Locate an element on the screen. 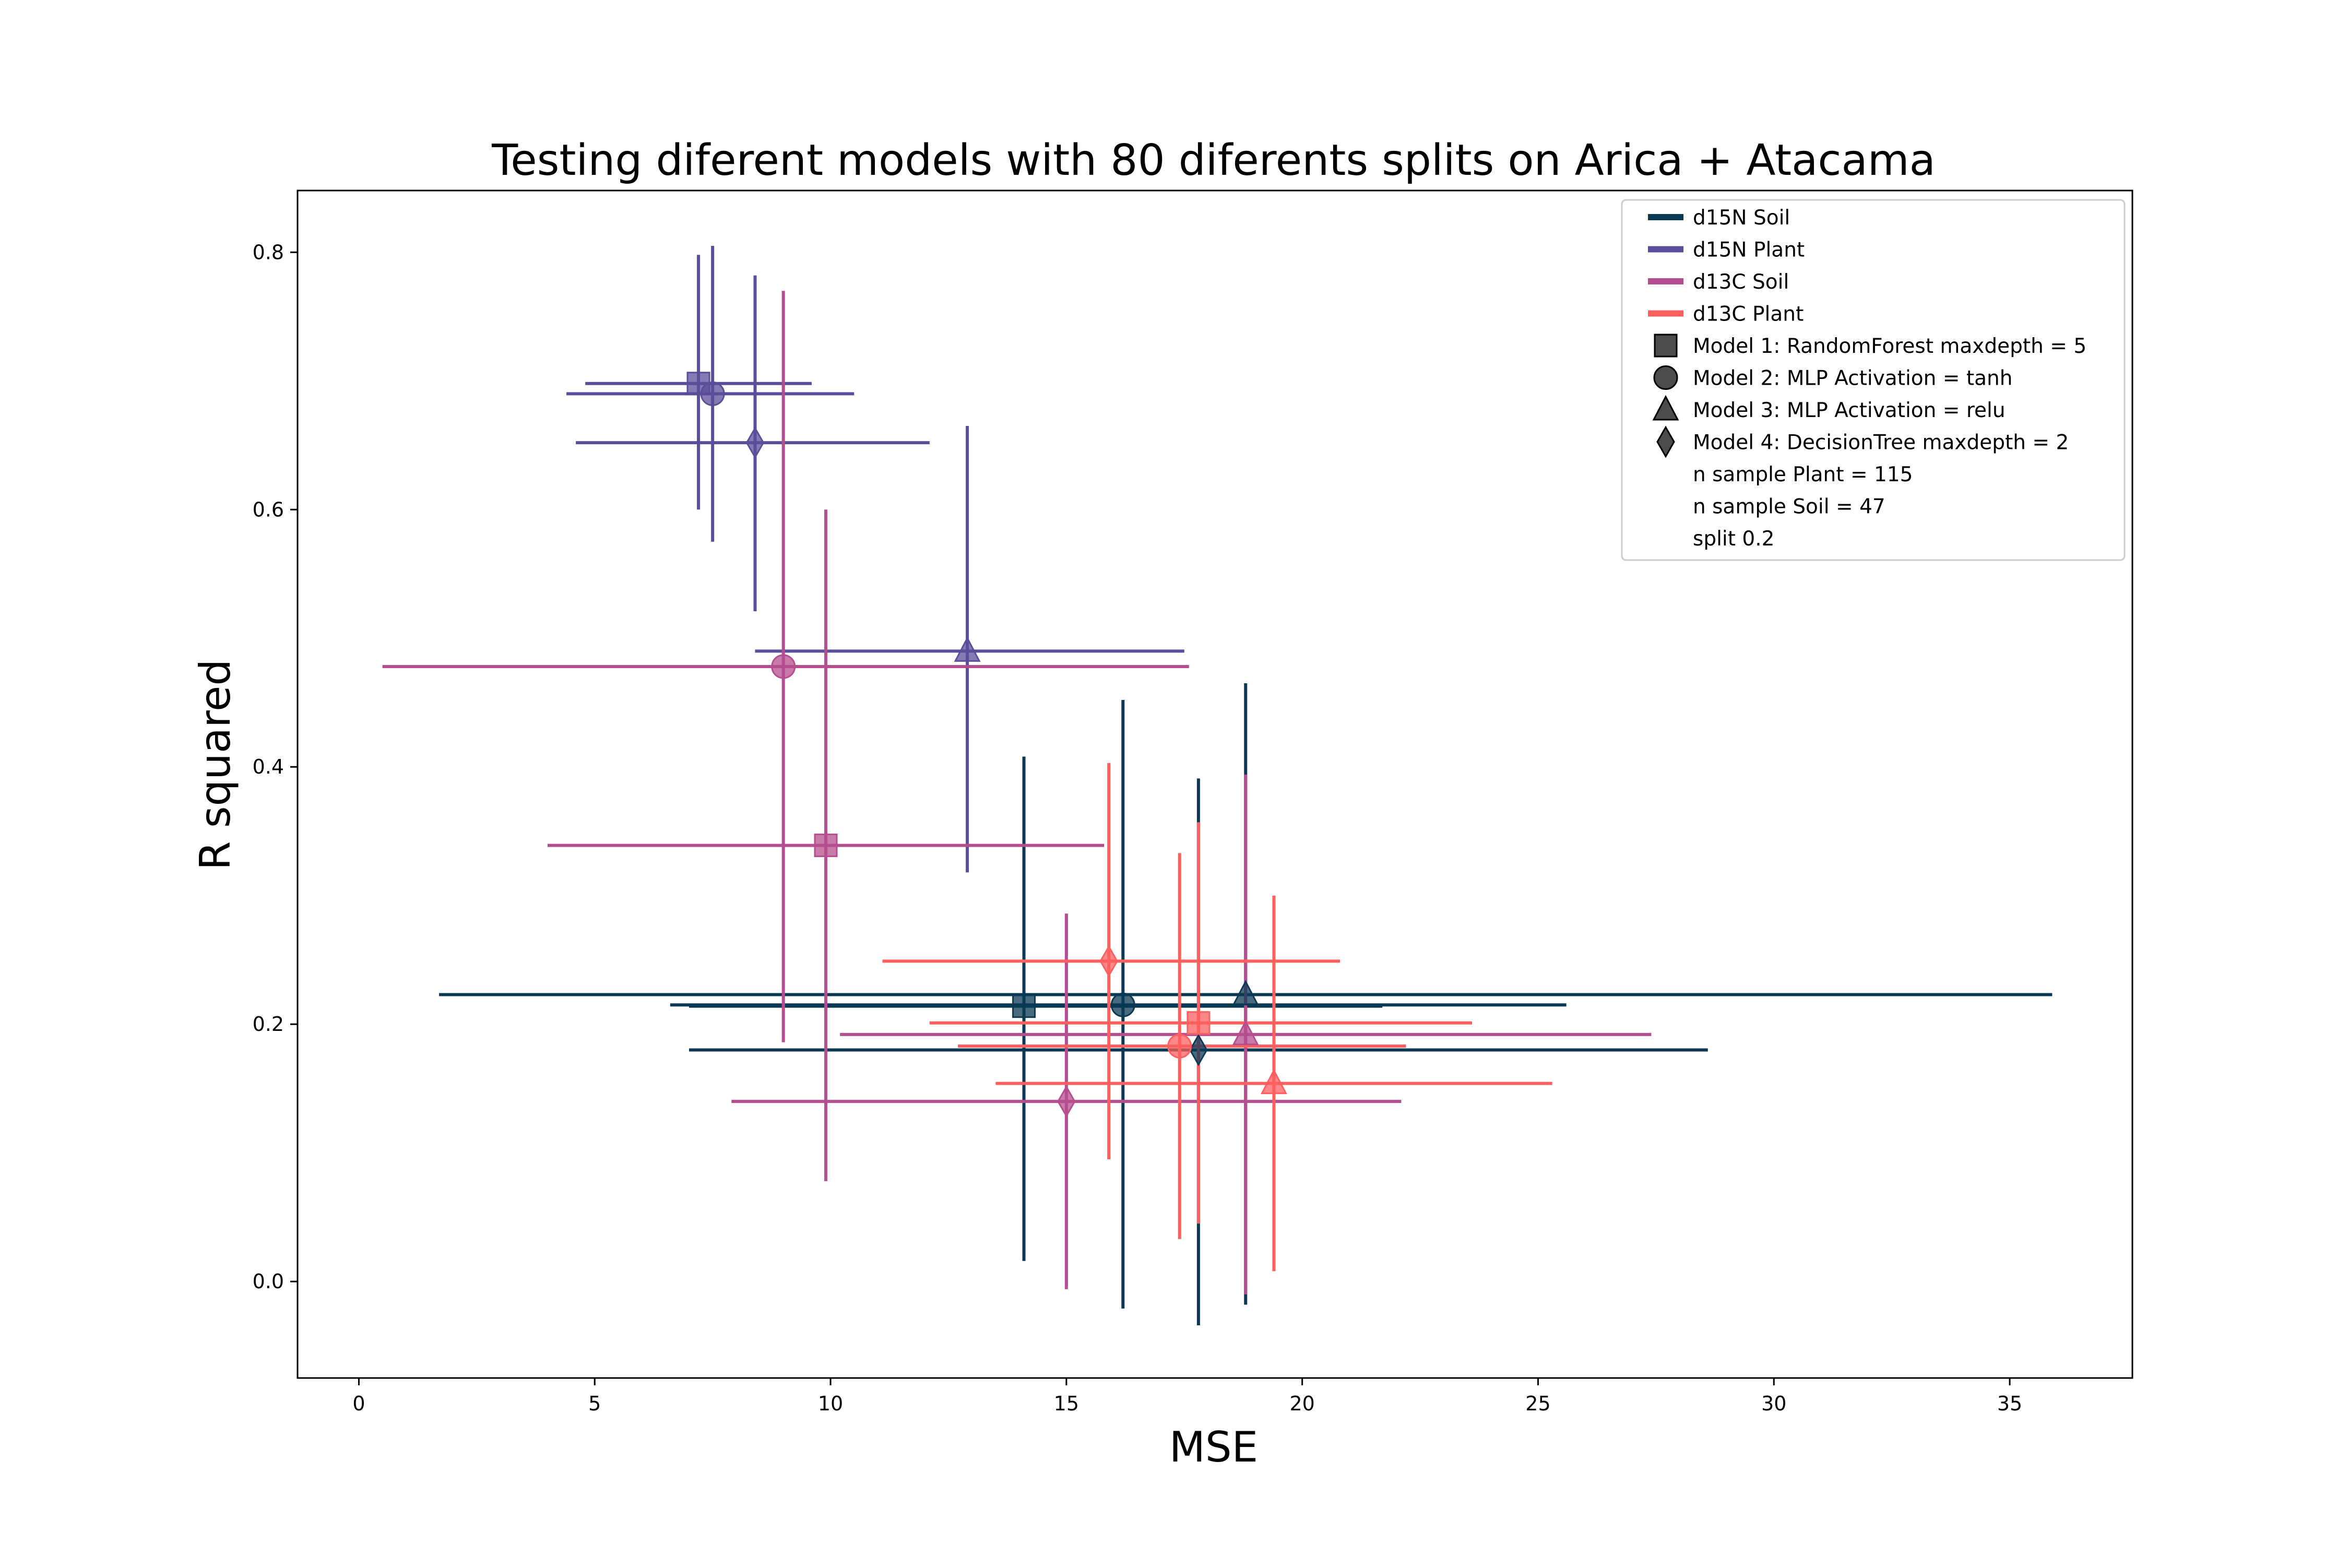  legend-label: Model 4: DecisionTree maxdepth = 2 is located at coordinates (1881, 443).